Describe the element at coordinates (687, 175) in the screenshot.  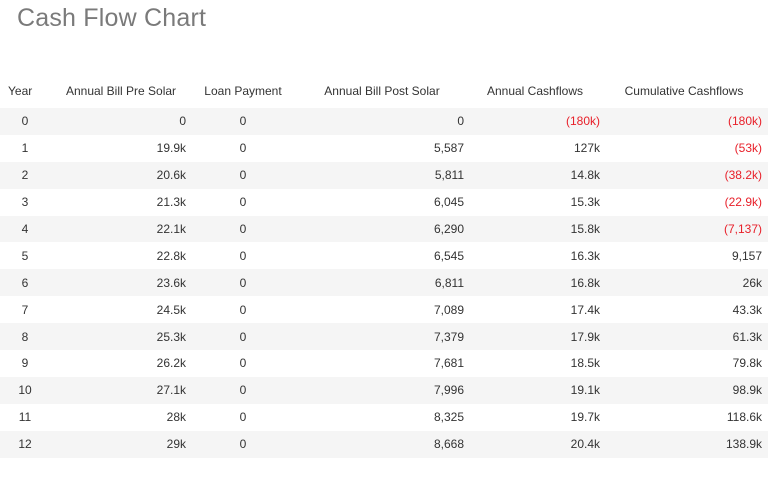
I see `cell-cumulative-cashflow: (38.2k)` at that location.